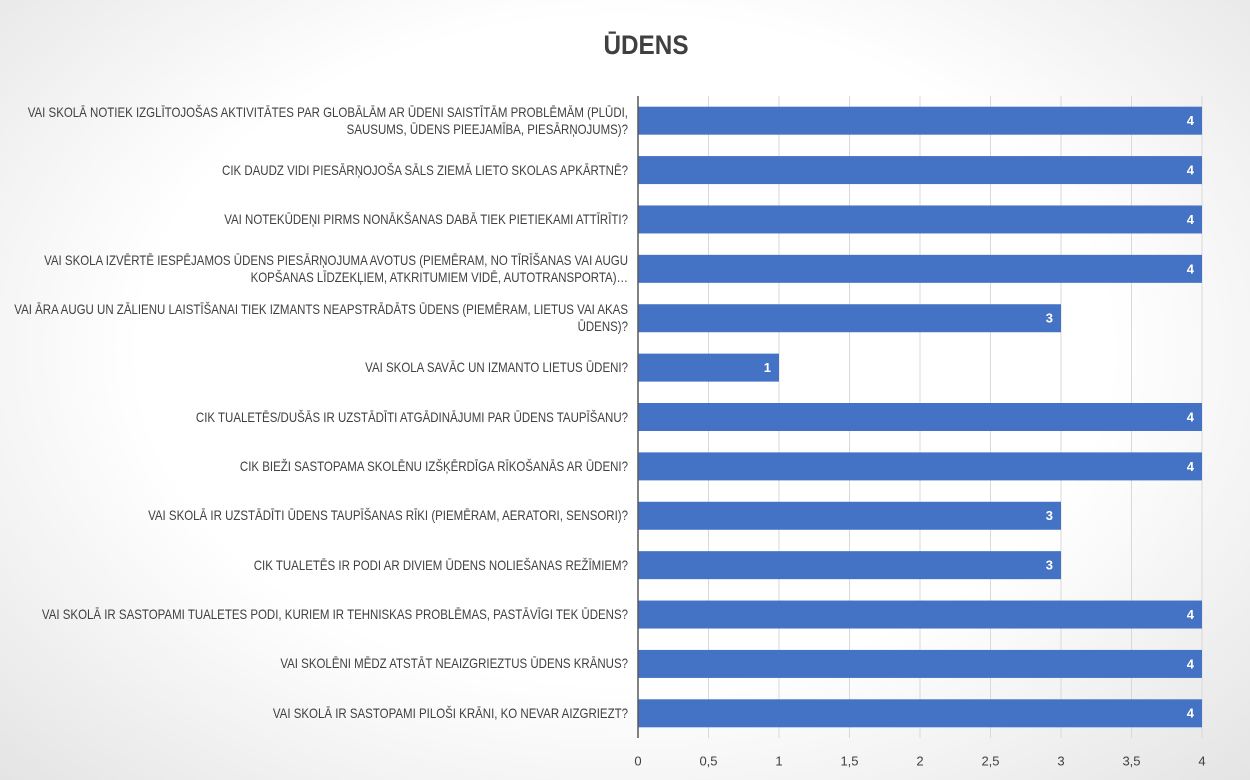  I want to click on data-label: 1, so click(767, 367).